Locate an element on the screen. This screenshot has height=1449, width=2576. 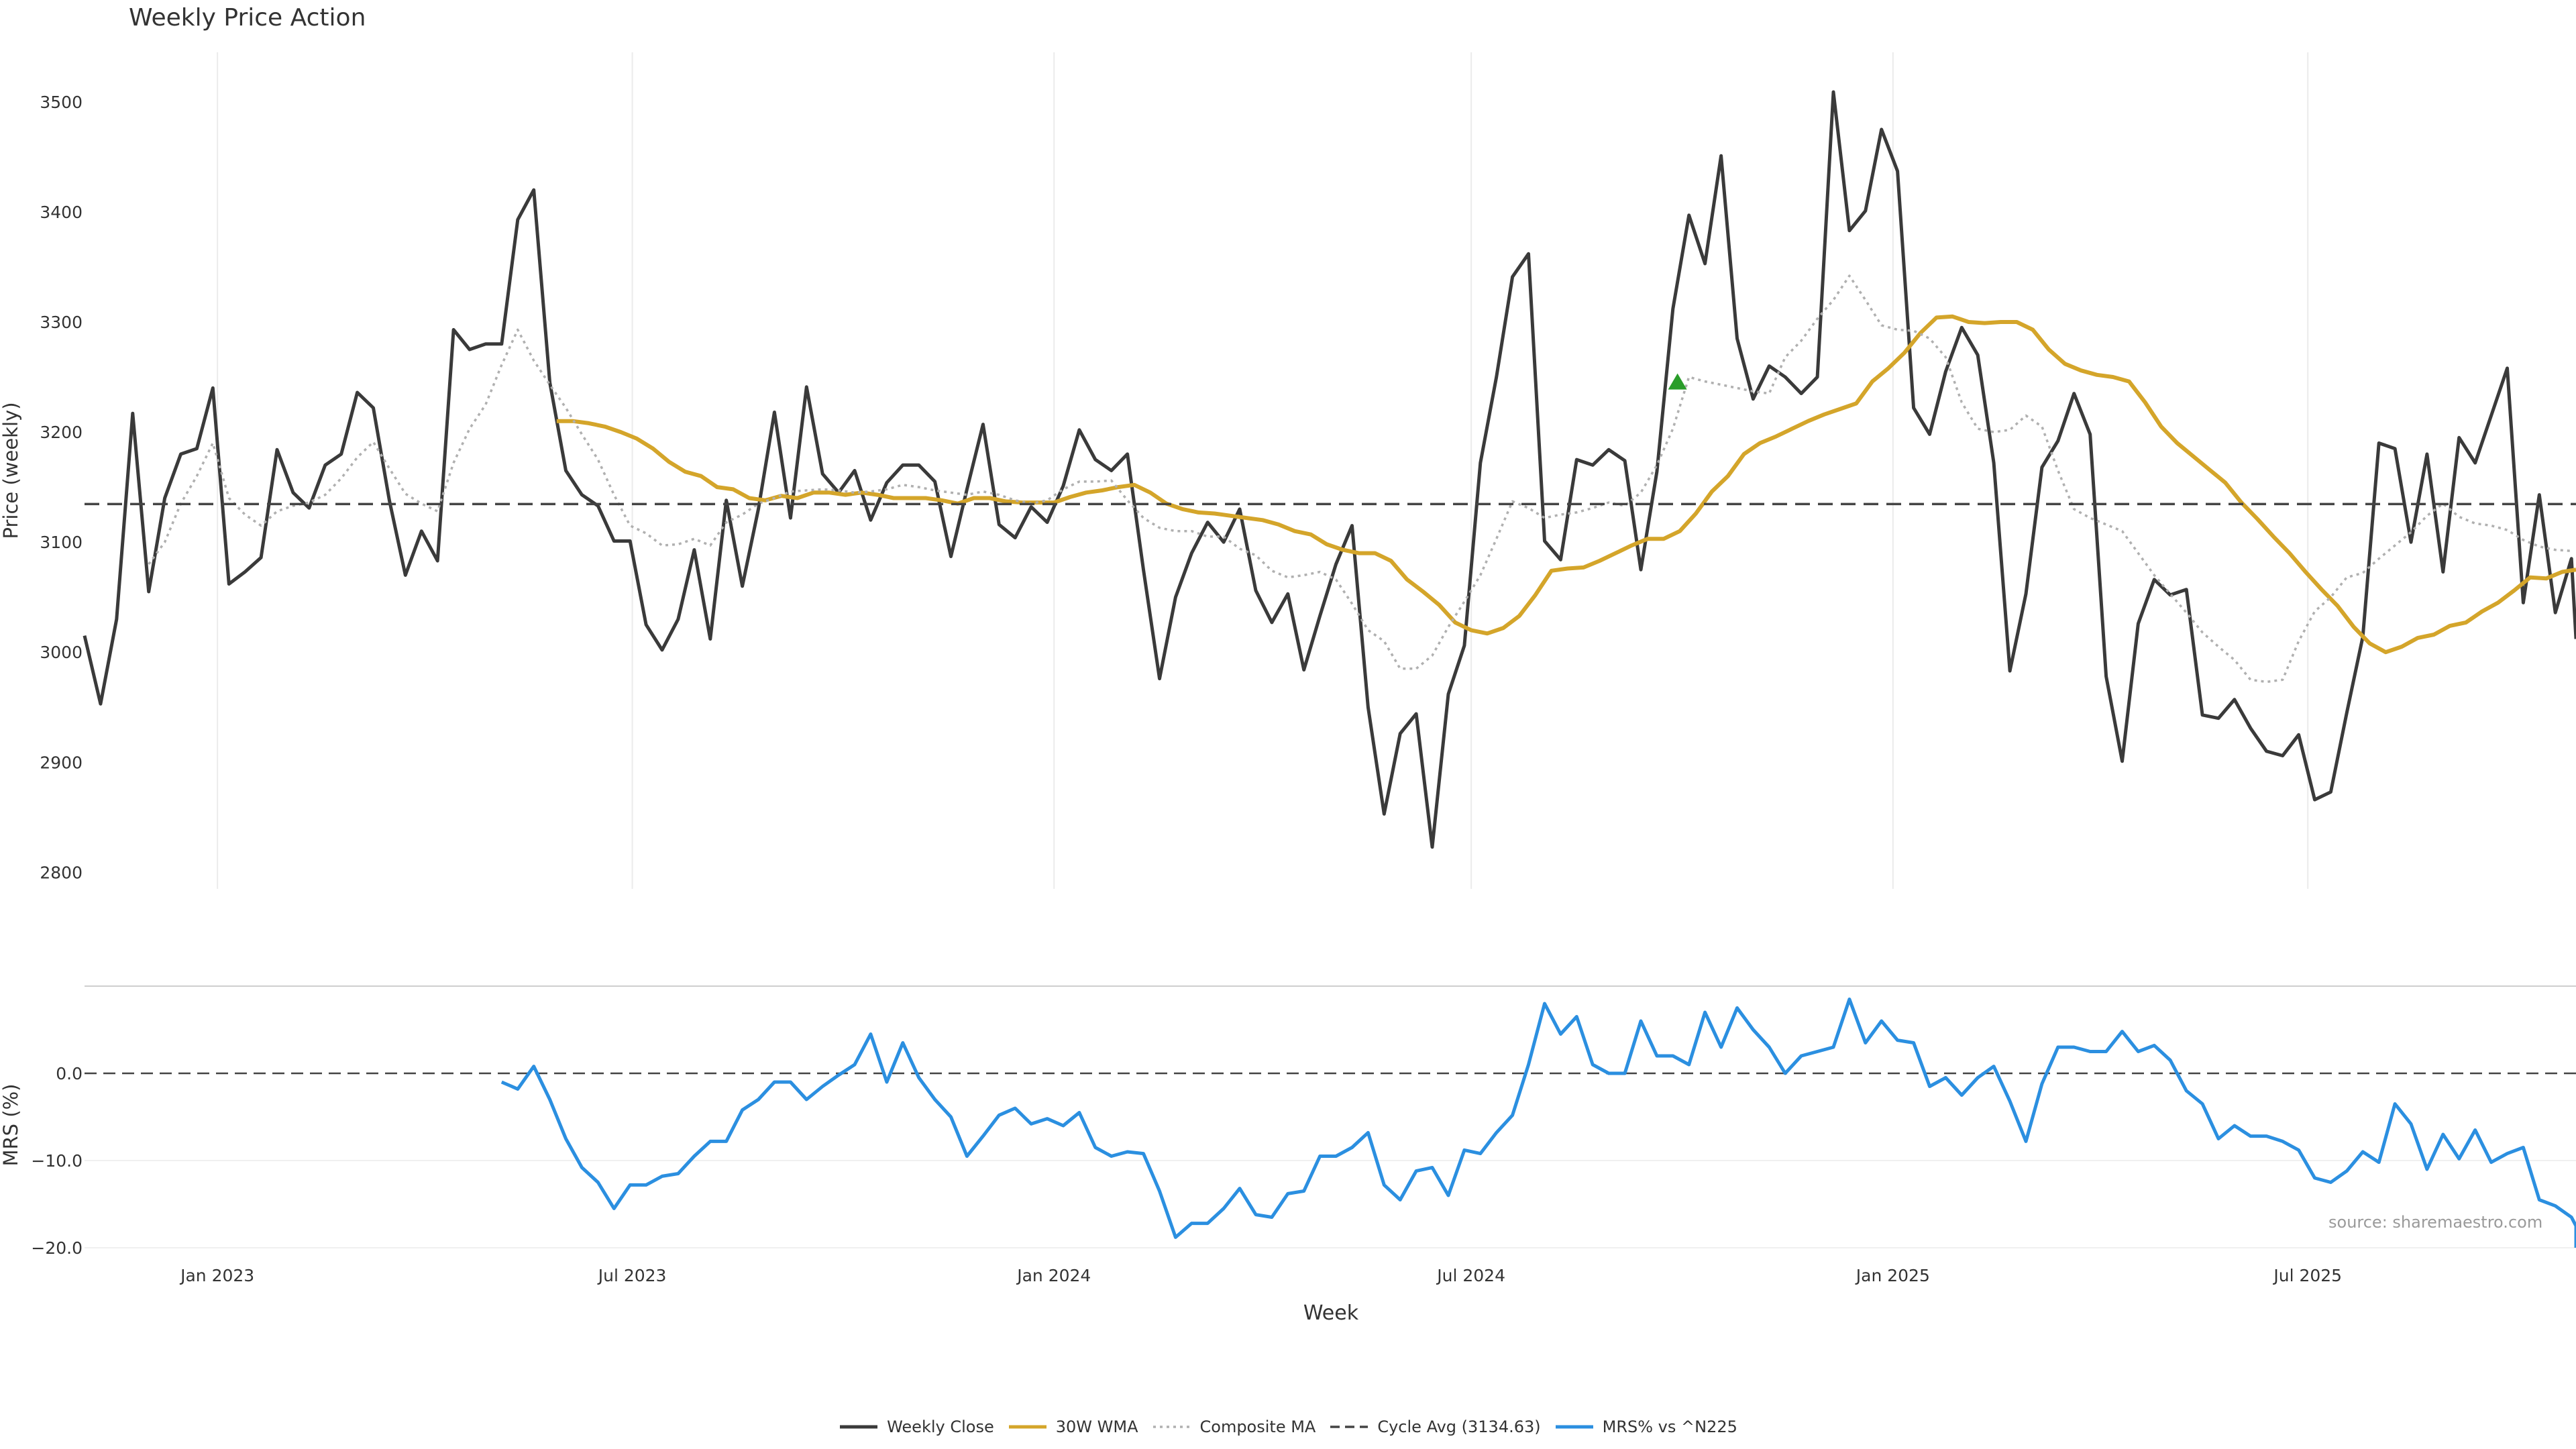
mrs-tick-label: 0.0 is located at coordinates (69, 1073).